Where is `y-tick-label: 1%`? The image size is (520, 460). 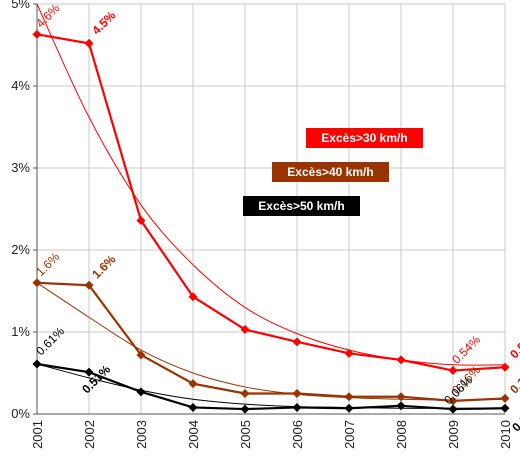 y-tick-label: 1% is located at coordinates (20, 331).